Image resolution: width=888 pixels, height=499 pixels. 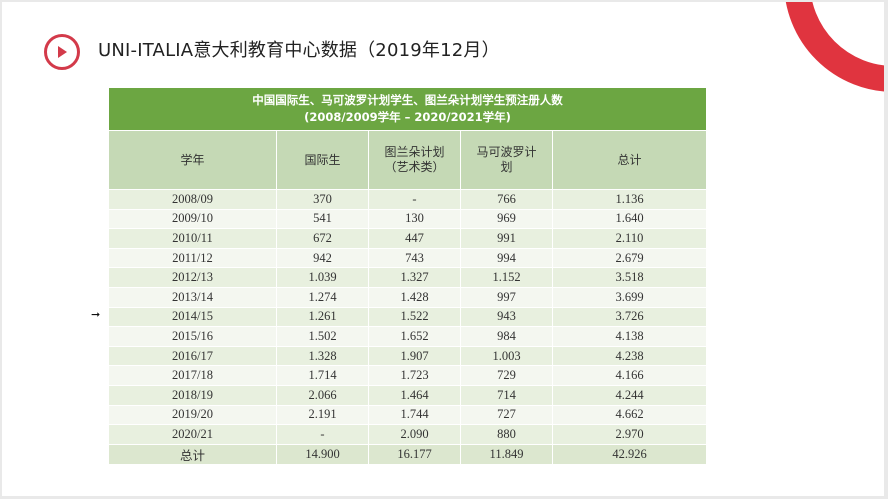 I want to click on table-row: 2011/12 942 743 994 2.679, so click(x=408, y=258).